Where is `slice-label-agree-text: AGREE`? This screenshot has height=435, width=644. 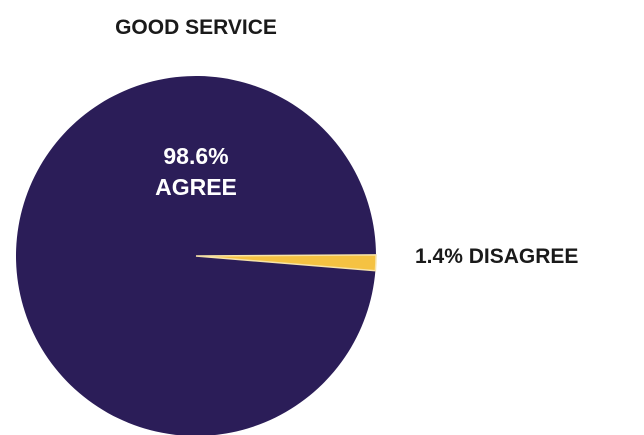 slice-label-agree-text: AGREE is located at coordinates (196, 187).